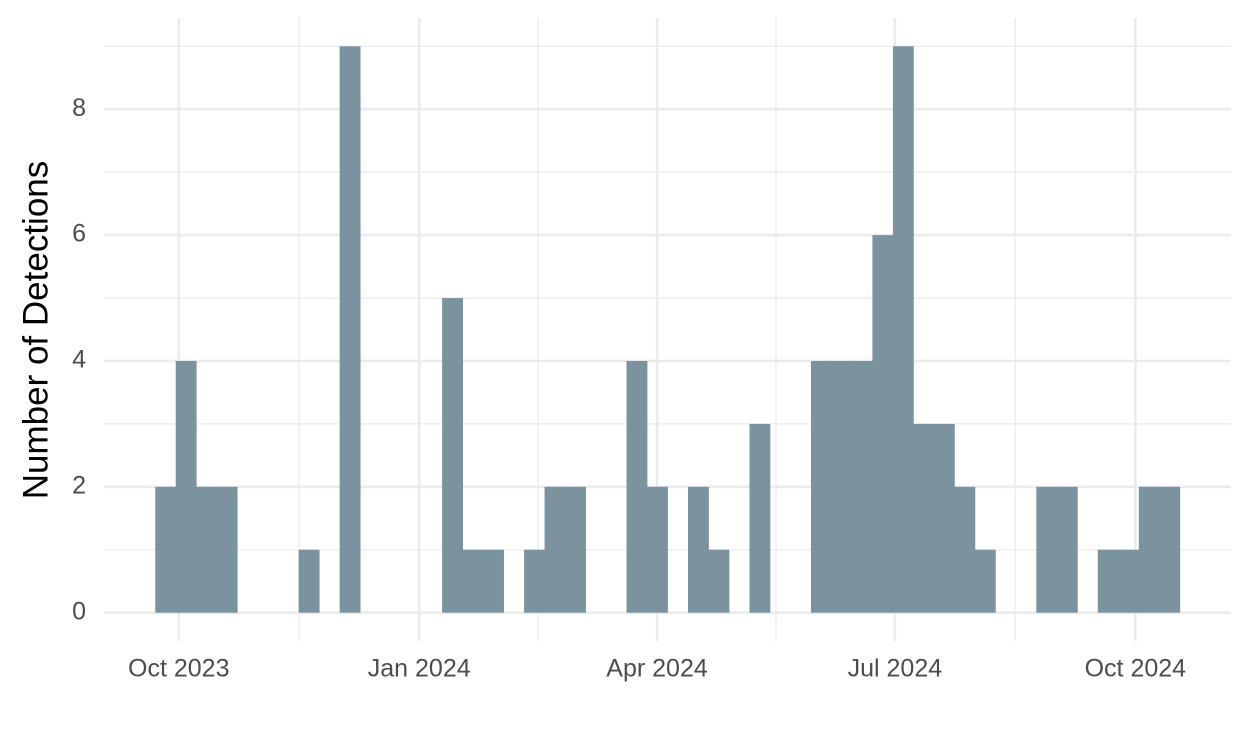 The width and height of the screenshot is (1250, 750). What do you see at coordinates (895, 669) in the screenshot?
I see `x-tick-label: Jul 2024` at bounding box center [895, 669].